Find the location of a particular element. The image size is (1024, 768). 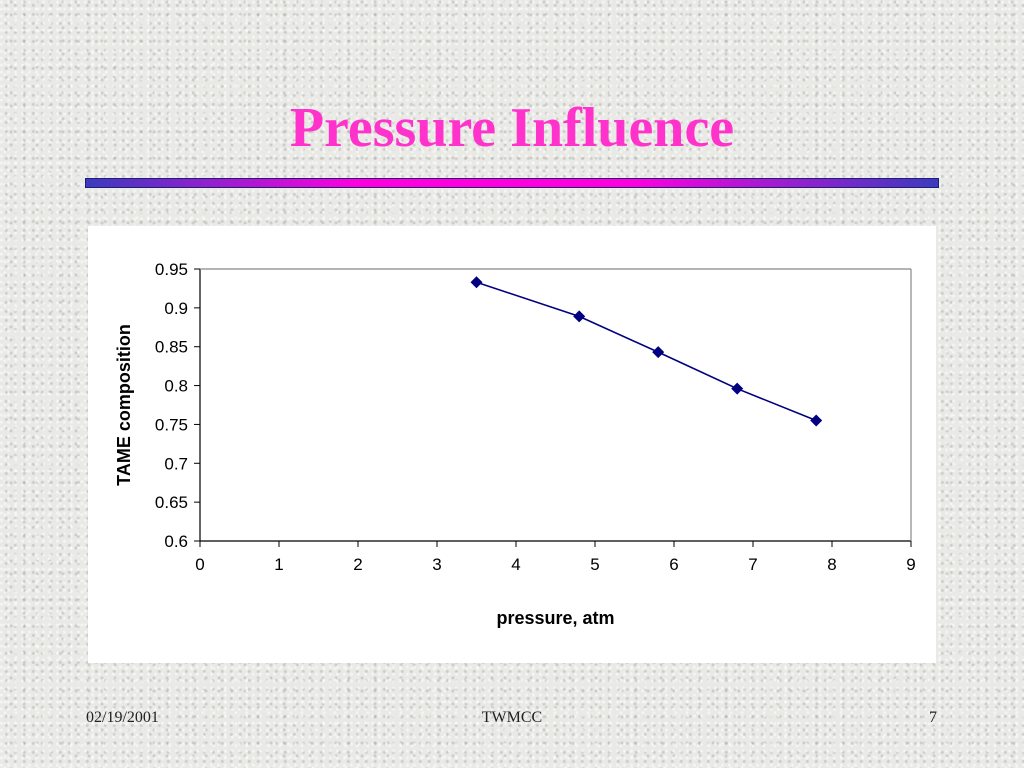

series-line is located at coordinates (646, 351).